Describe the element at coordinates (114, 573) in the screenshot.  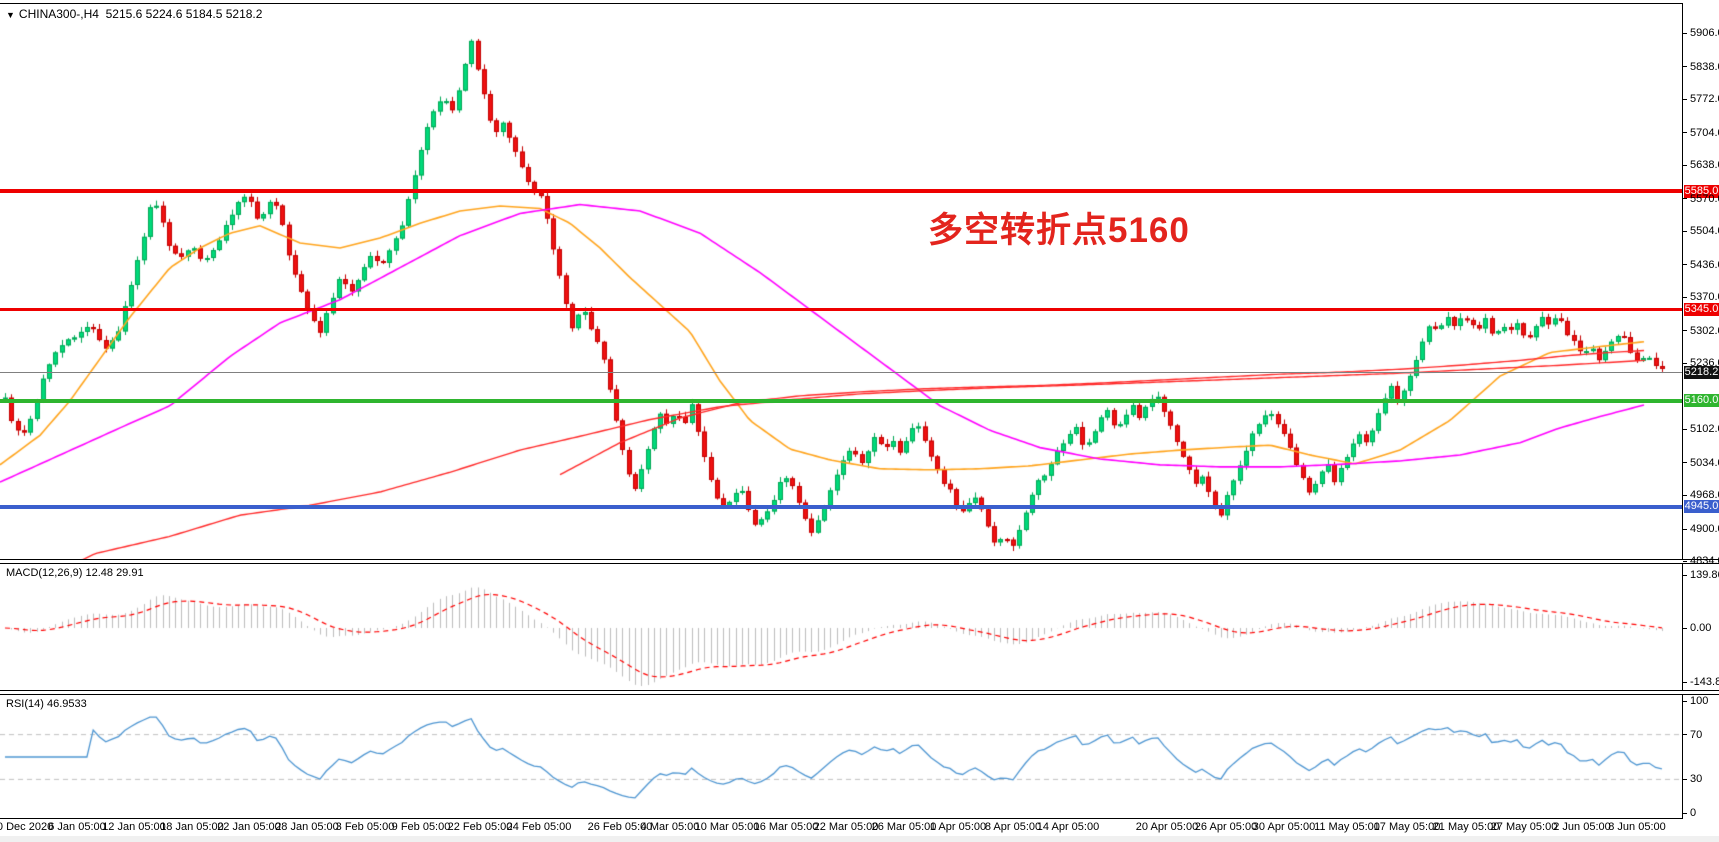
I see `macd-values: 12.48 29.91` at that location.